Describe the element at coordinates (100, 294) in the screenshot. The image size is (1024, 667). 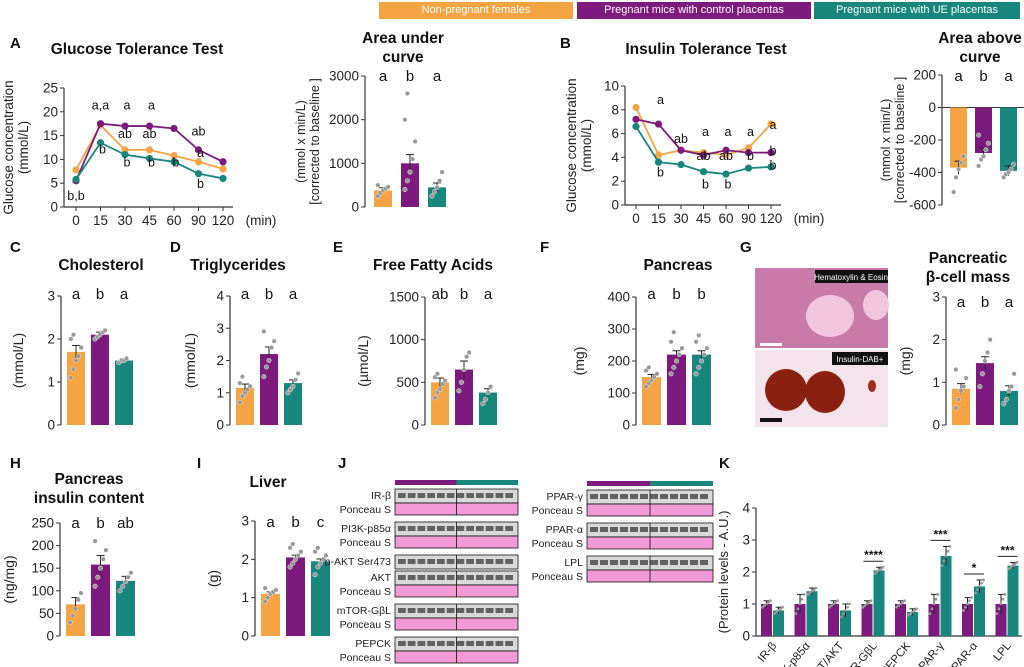
I see `C-sig-letter: b` at that location.